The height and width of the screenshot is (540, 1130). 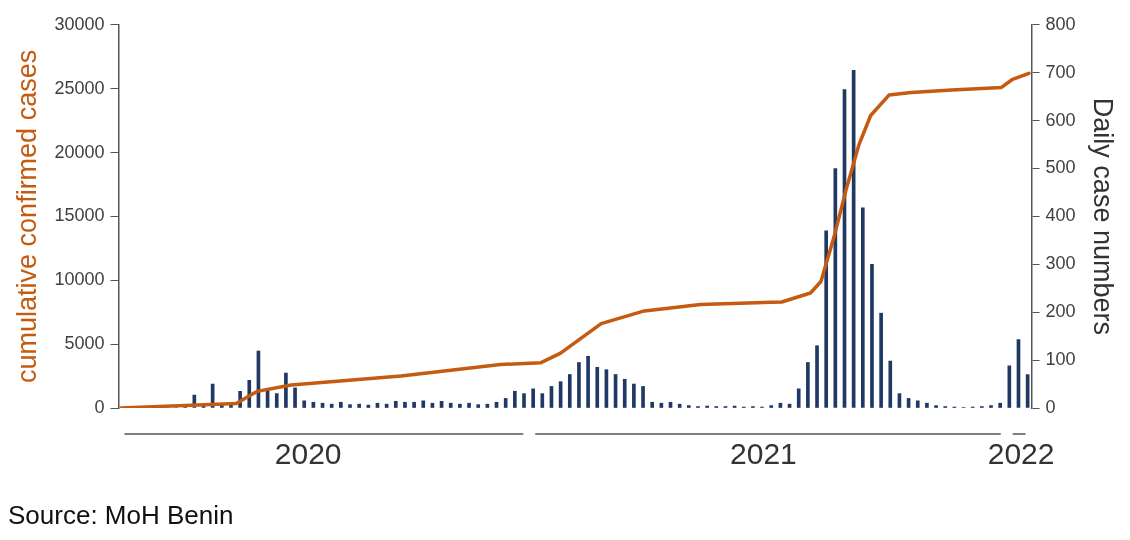 What do you see at coordinates (79, 215) in the screenshot?
I see `y-tick-label: 15000` at bounding box center [79, 215].